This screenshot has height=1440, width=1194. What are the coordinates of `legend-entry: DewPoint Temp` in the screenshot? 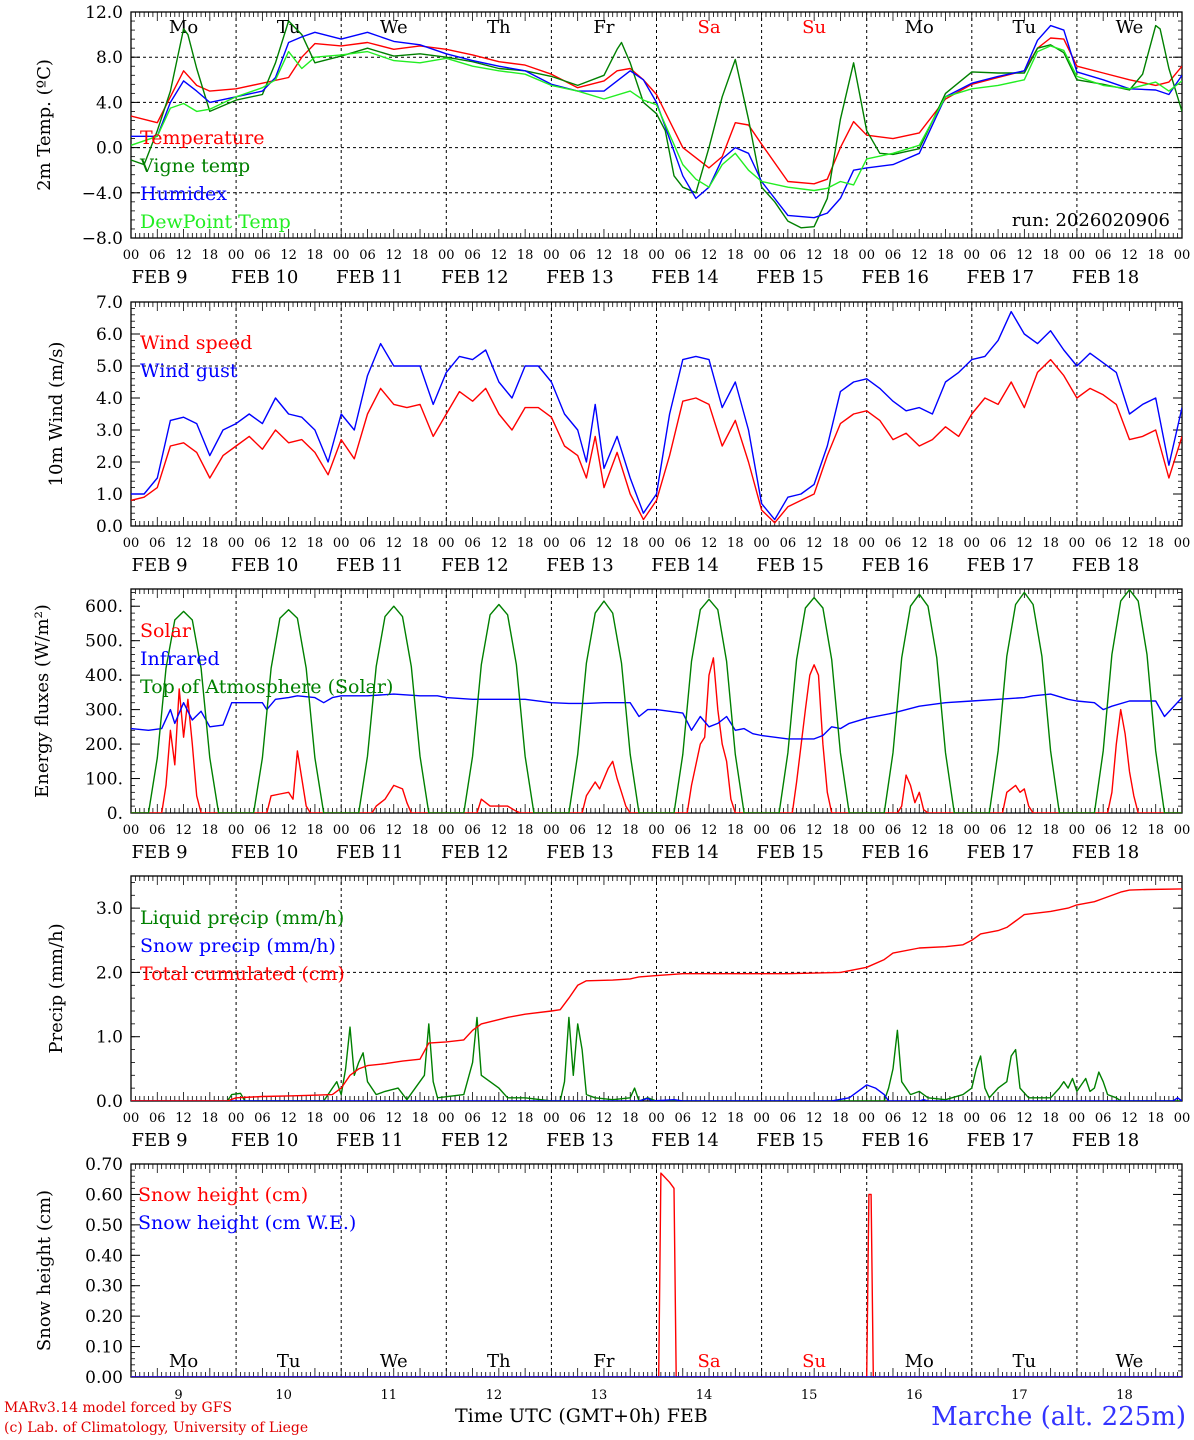 It's located at (215, 222).